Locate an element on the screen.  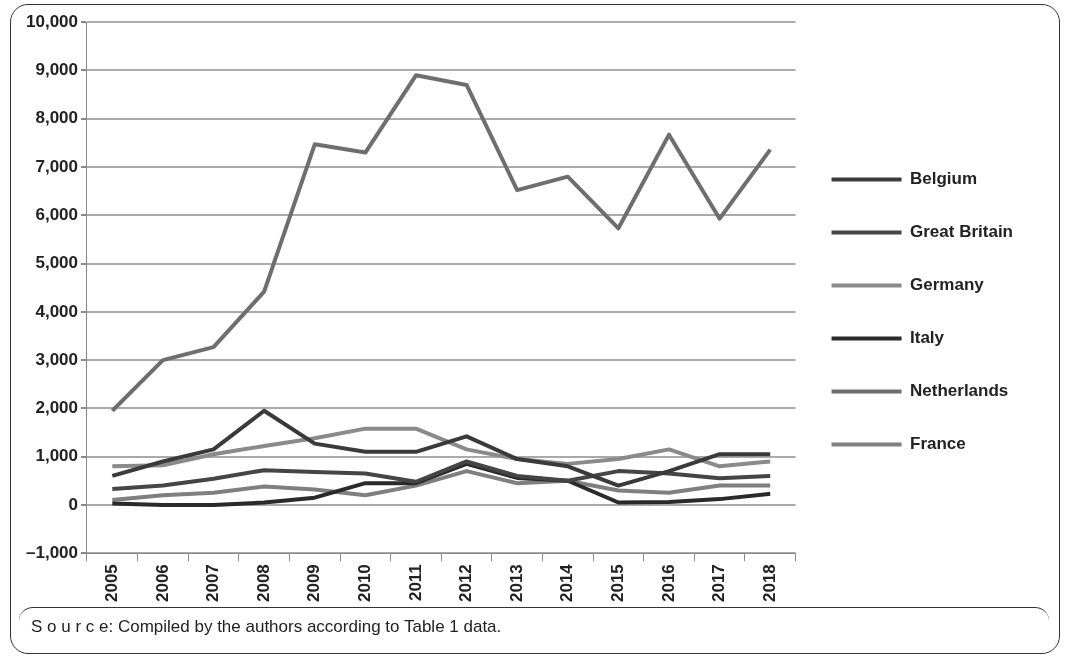
y-tick-label: 5,000 is located at coordinates (56, 263).